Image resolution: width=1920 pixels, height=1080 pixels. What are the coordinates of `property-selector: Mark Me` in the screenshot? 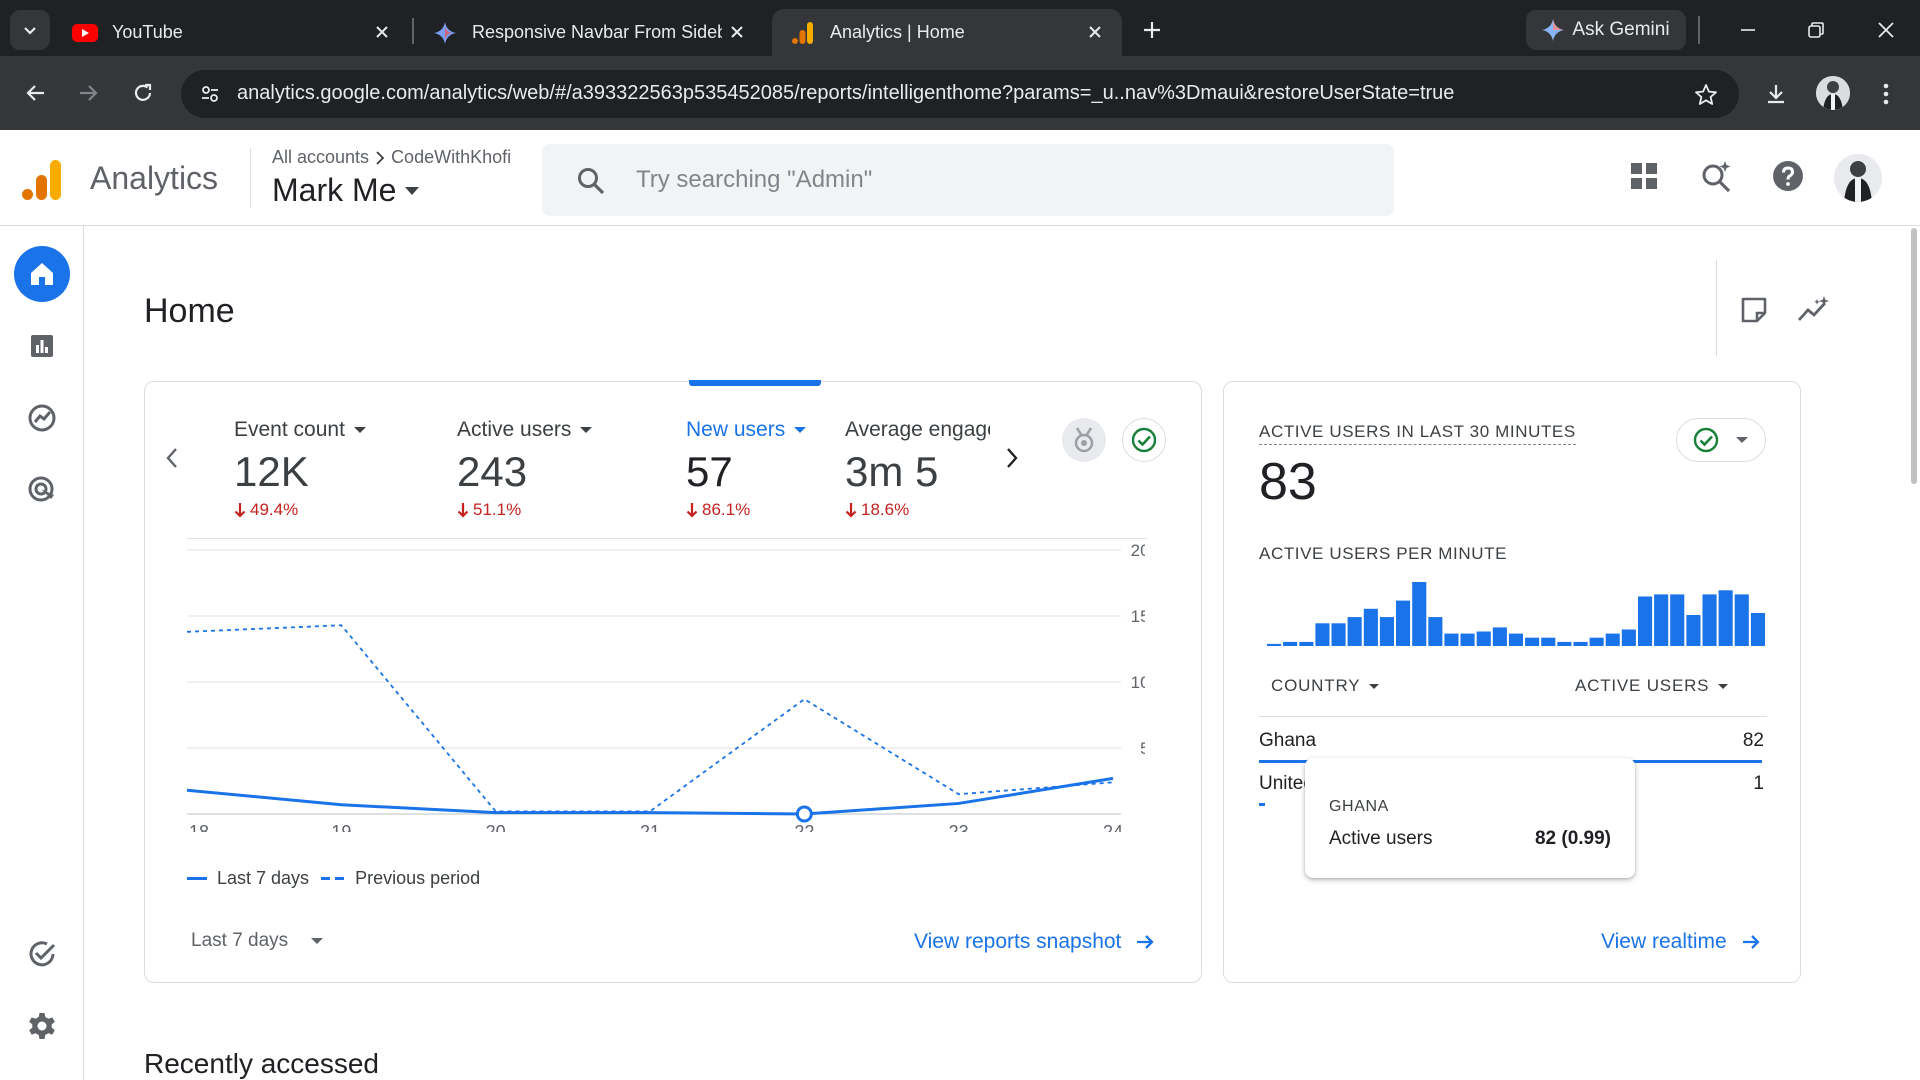 It's located at (346, 190).